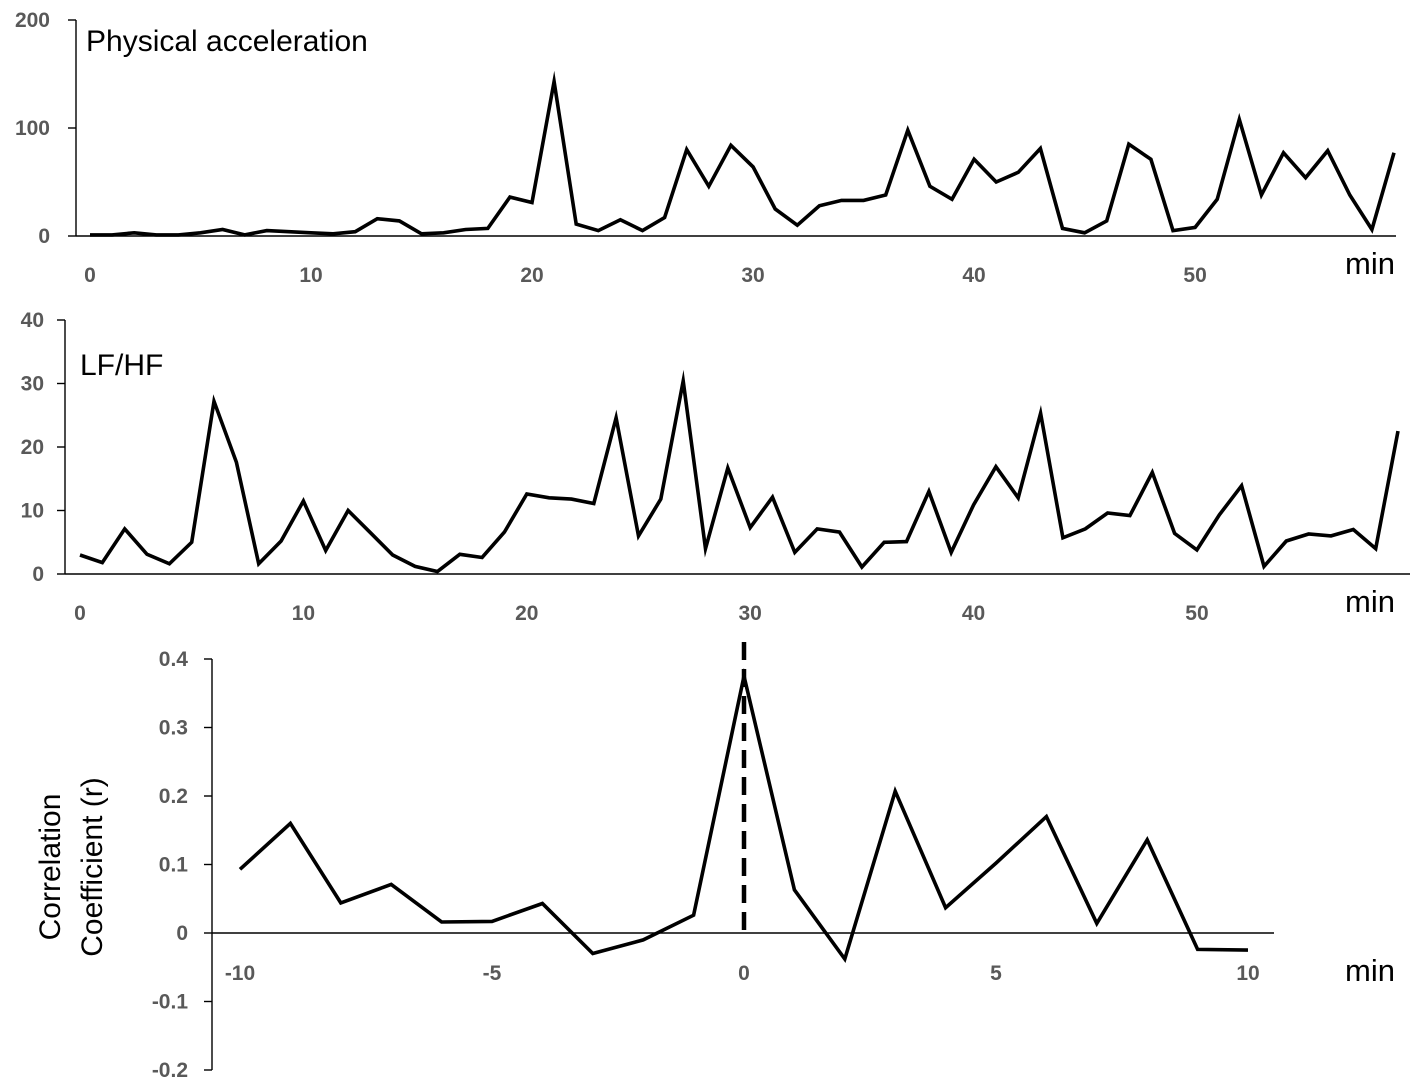  Describe the element at coordinates (1370, 970) in the screenshot. I see `correlation-x-unit: min` at that location.